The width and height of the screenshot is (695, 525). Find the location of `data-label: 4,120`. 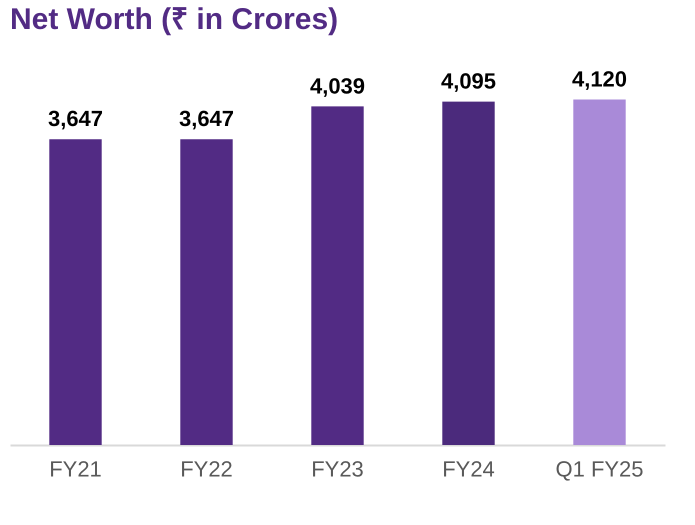

data-label: 4,120 is located at coordinates (600, 79).